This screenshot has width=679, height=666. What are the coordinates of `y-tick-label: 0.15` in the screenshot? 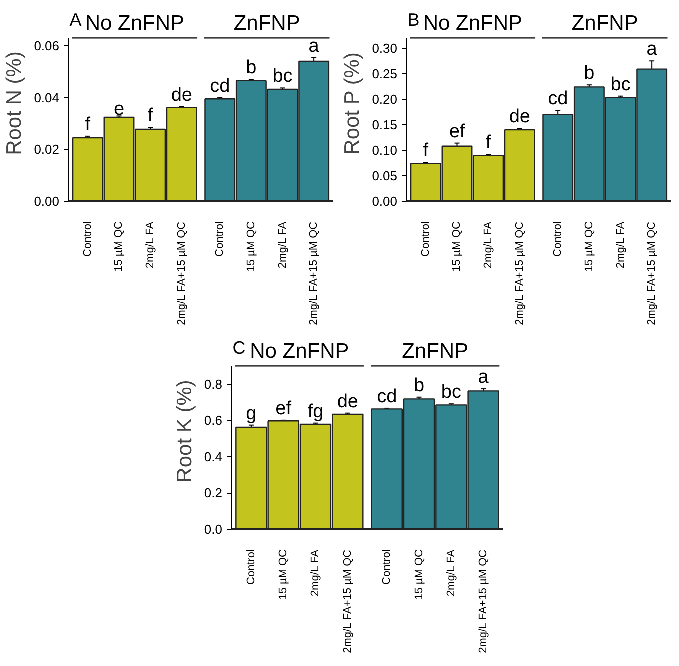 It's located at (385, 124).